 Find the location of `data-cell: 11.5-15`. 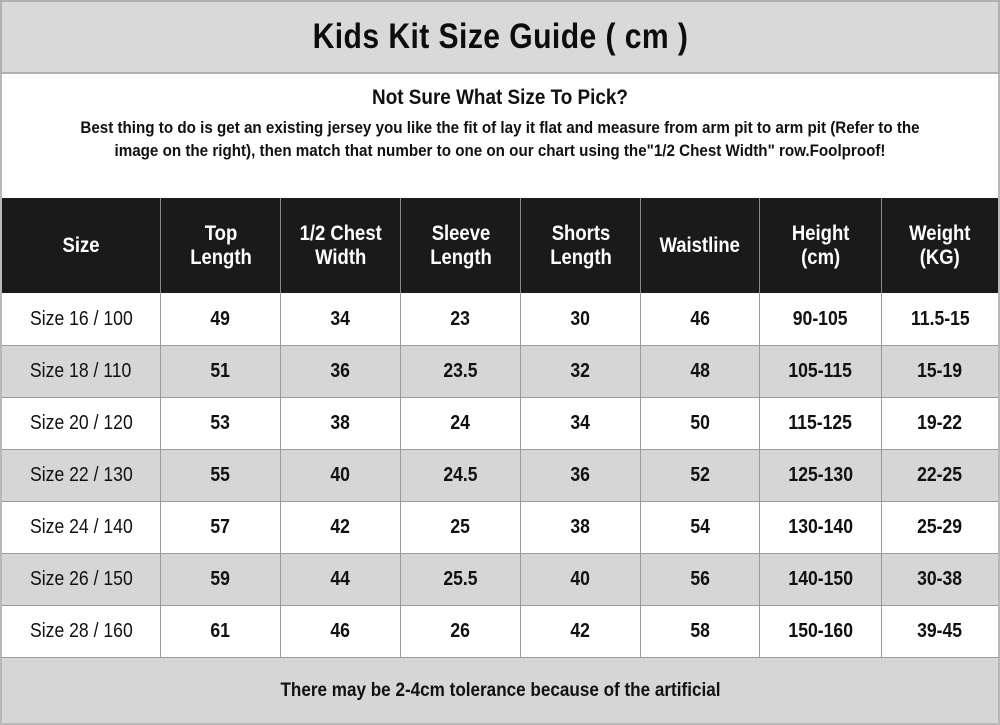

data-cell: 11.5-15 is located at coordinates (940, 319).